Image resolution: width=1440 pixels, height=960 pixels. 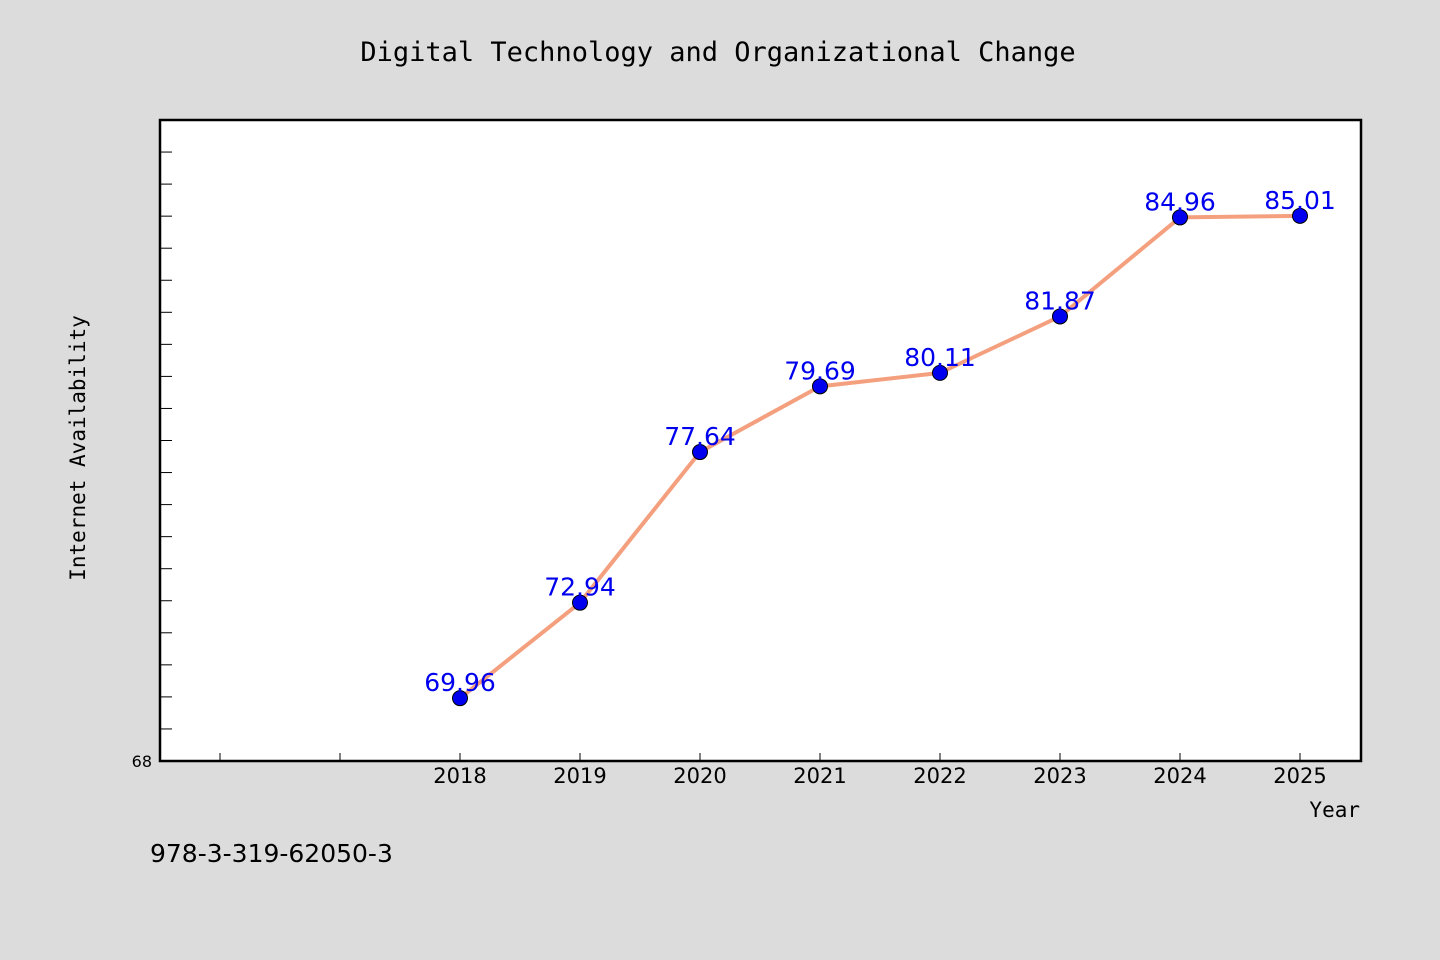 I want to click on data-label: 80.11, so click(x=940, y=357).